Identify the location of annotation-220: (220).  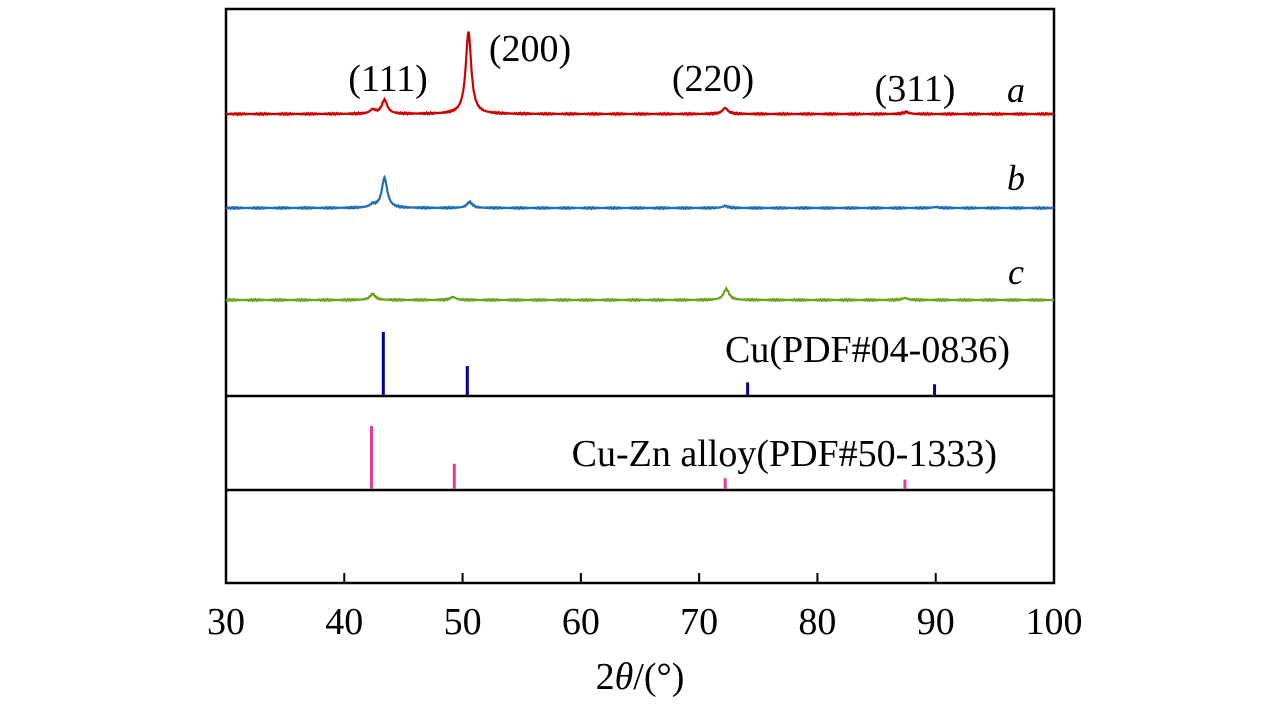
(713, 79).